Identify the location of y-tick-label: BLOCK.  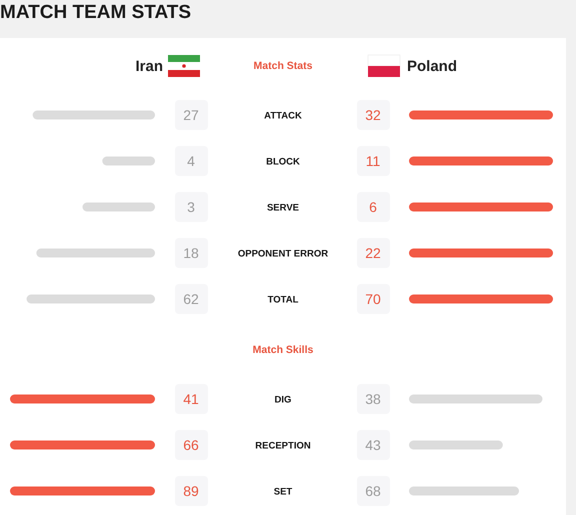
(283, 162).